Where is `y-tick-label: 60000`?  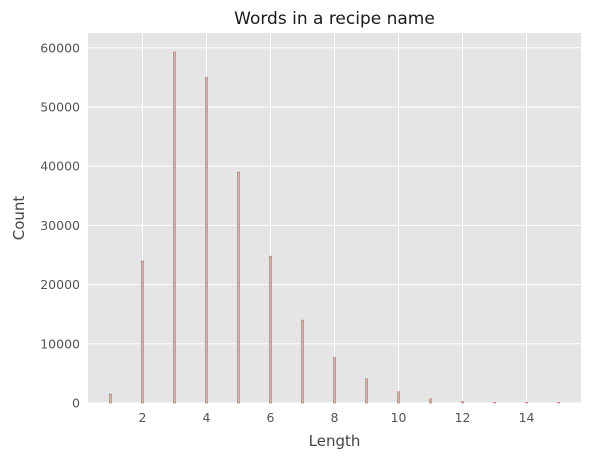
y-tick-label: 60000 is located at coordinates (60, 47).